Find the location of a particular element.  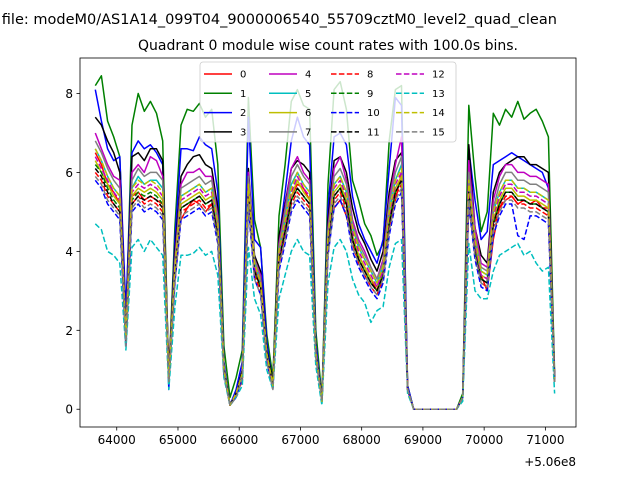

y-axis-ticks: 0 2 4 6 8 is located at coordinates (72, 252).